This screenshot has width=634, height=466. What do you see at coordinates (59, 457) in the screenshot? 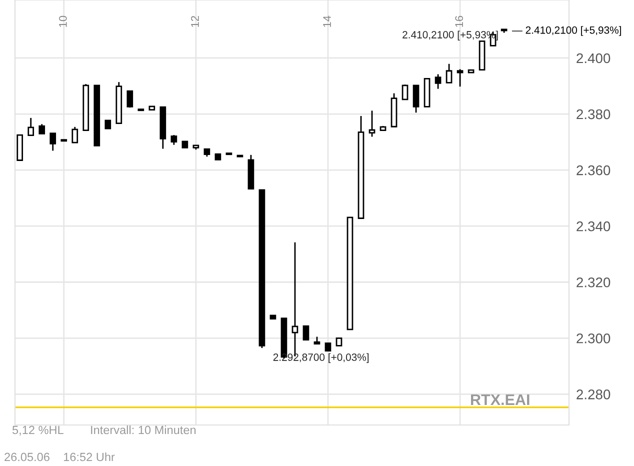
I see `text: 26.05.06 16:52 Uhr` at bounding box center [59, 457].